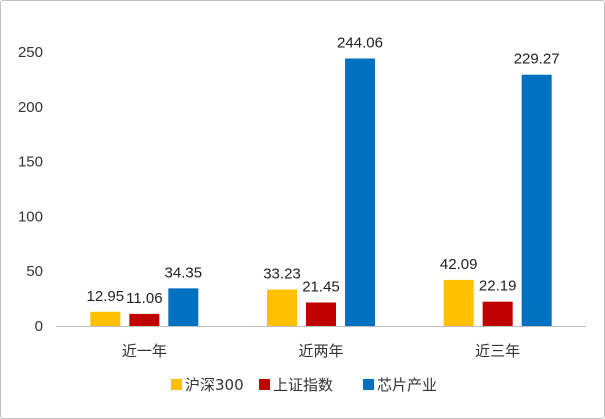 This screenshot has height=419, width=605. Describe the element at coordinates (537, 59) in the screenshot. I see `data-label: 229.27` at that location.